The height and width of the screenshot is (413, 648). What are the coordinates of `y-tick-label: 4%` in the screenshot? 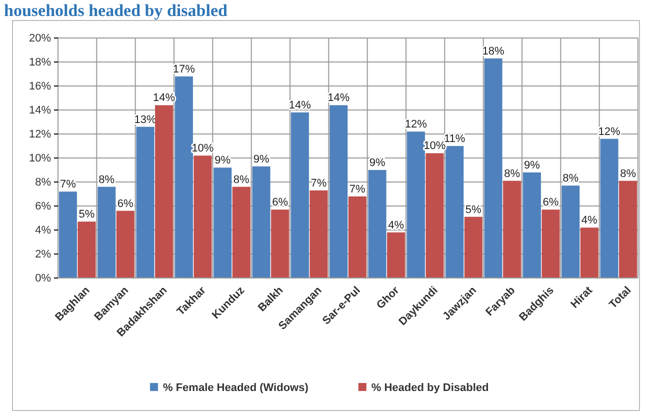 It's located at (43, 230).